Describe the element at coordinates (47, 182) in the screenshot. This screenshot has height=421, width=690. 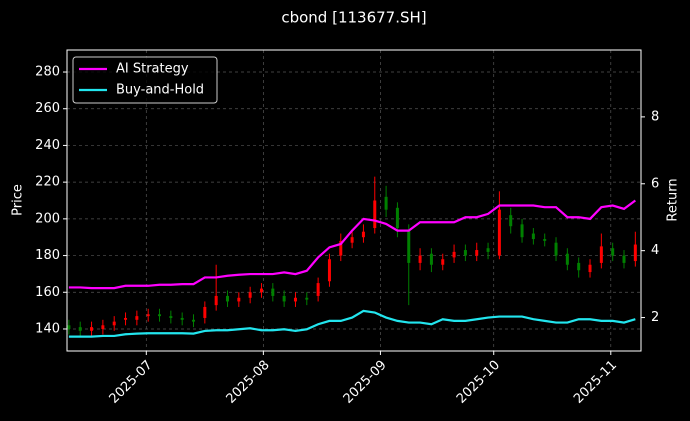
I see `y-tick-label: 220` at that location.